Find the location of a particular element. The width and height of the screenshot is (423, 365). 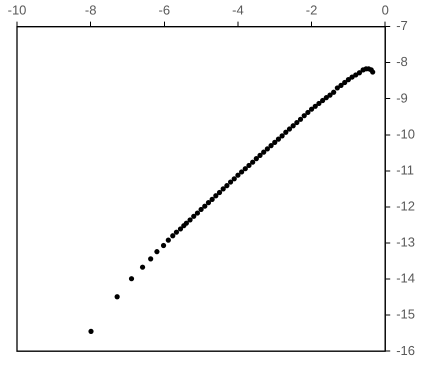

y-tick-label: -10 is located at coordinates (406, 134).